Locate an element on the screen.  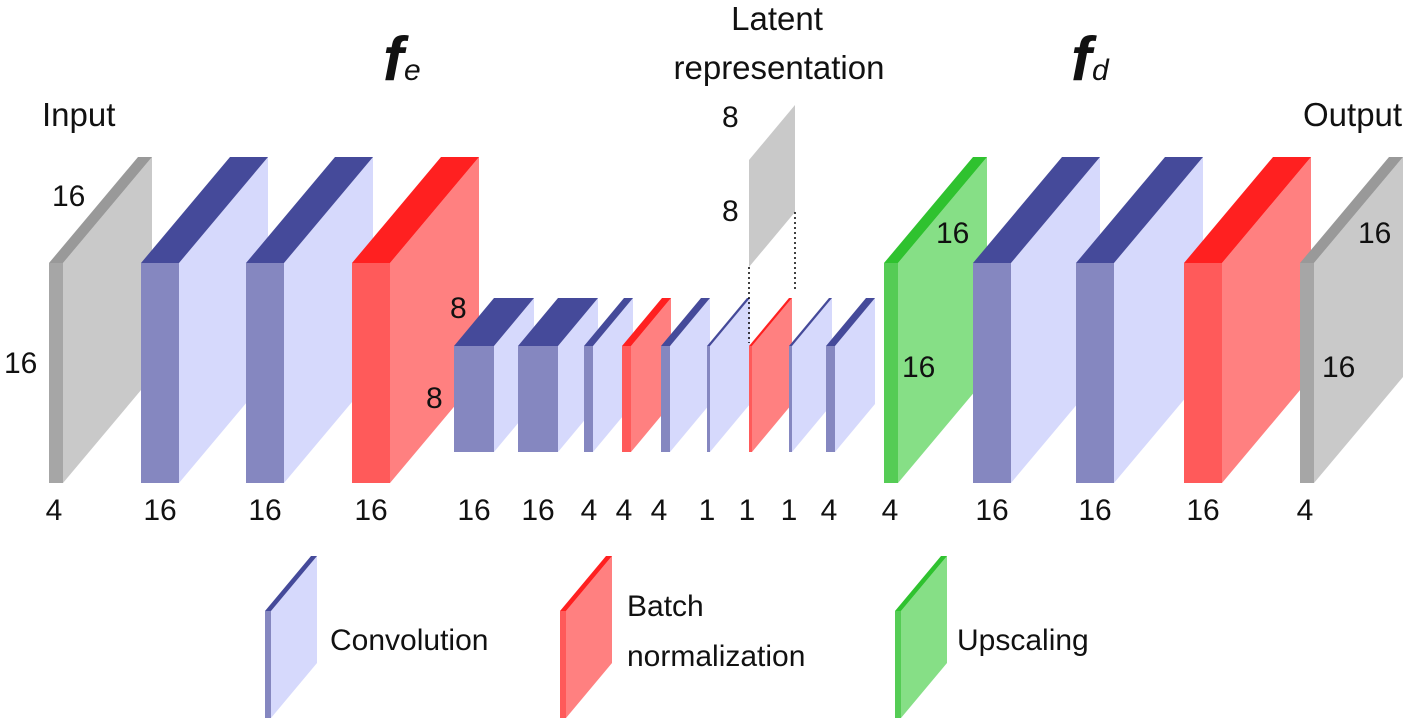
upscale-width-label: 16 is located at coordinates (952, 233).